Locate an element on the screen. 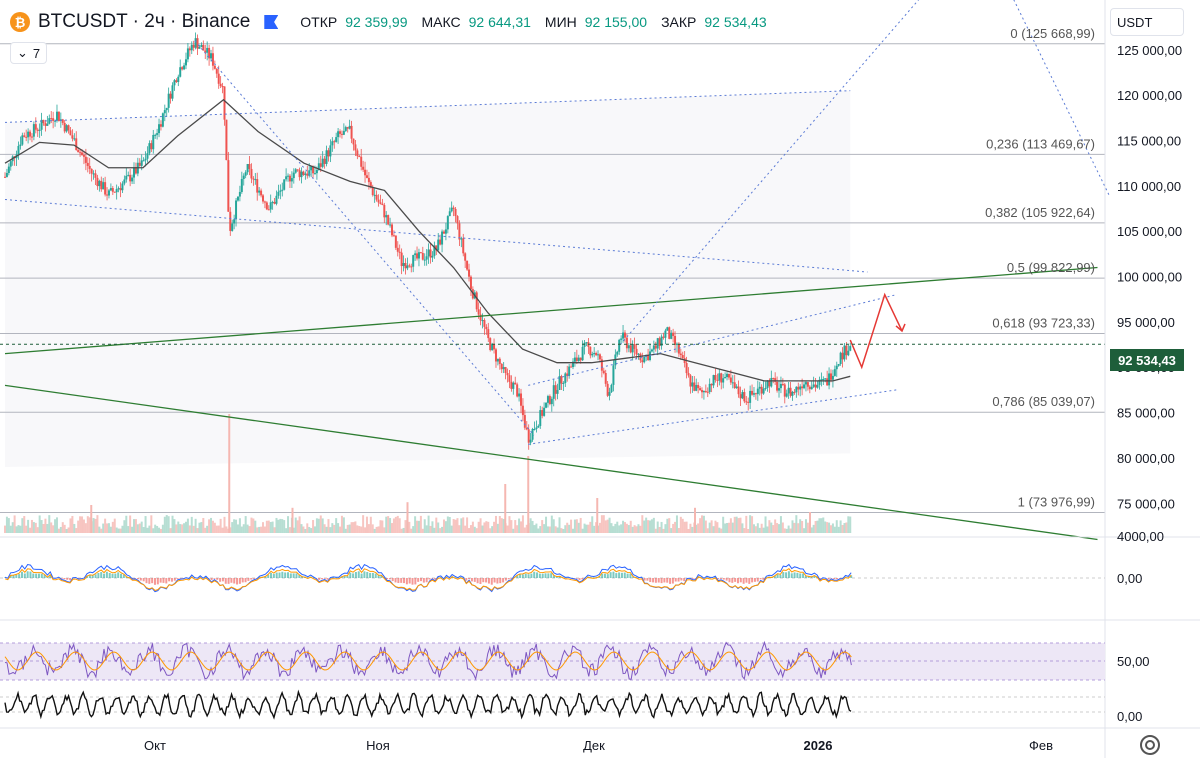 The image size is (1200, 758). volume-spike is located at coordinates (597, 515).